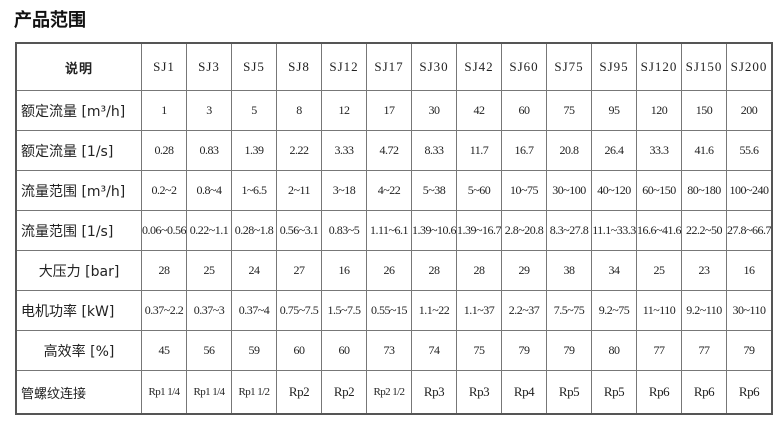 The height and width of the screenshot is (421, 780). What do you see at coordinates (299, 110) in the screenshot?
I see `table-cell: 8` at bounding box center [299, 110].